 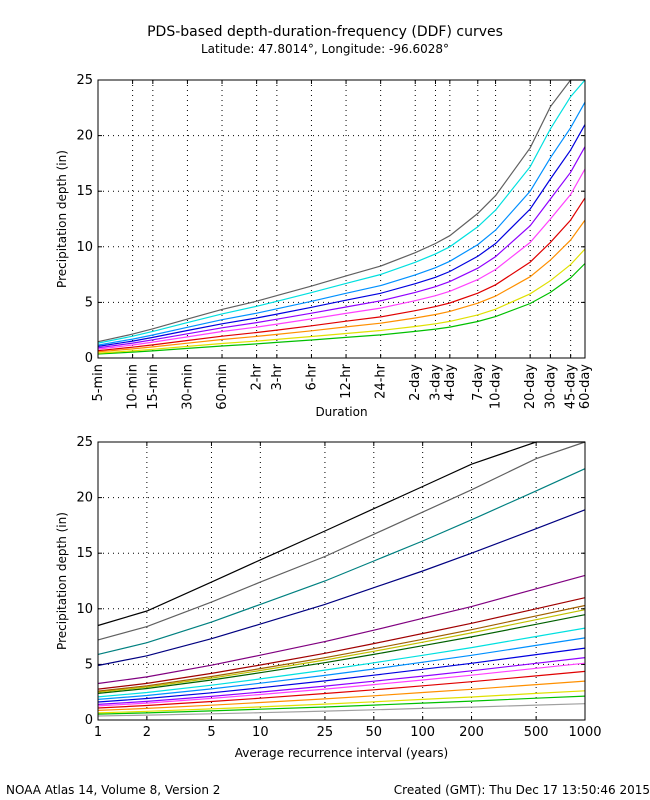 I want to click on x-tick-label: 1000, so click(x=584, y=732).